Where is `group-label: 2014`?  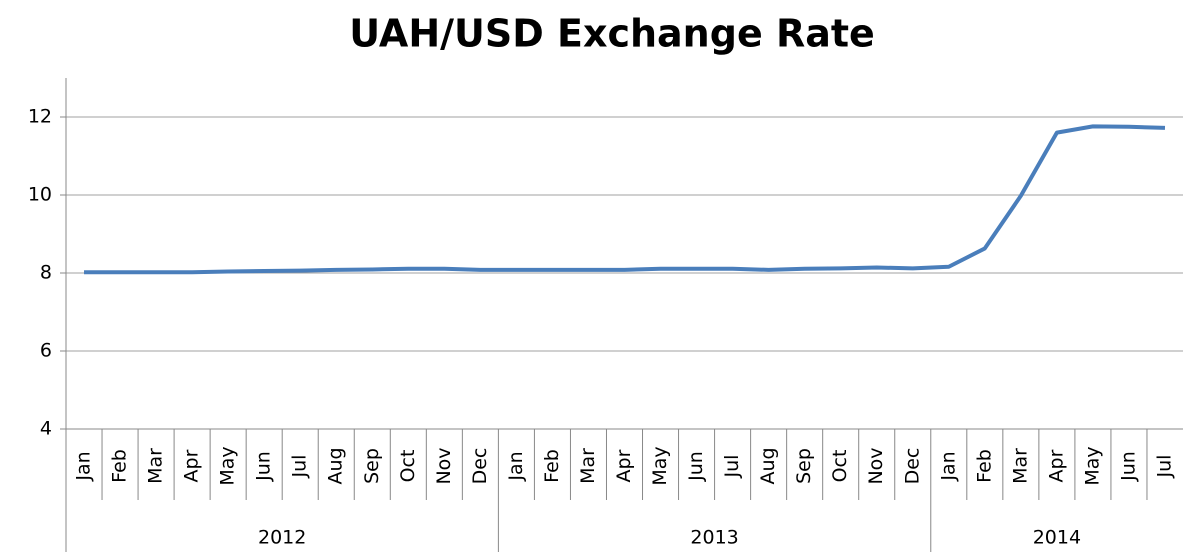
group-label: 2014 is located at coordinates (1057, 538).